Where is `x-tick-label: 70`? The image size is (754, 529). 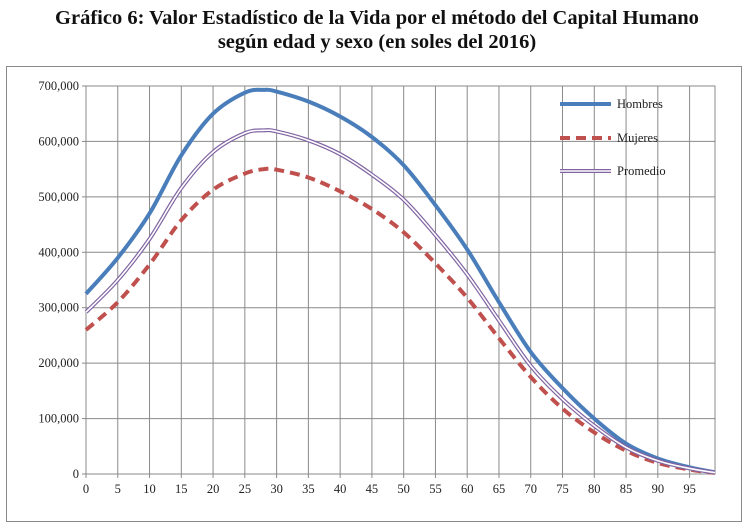
x-tick-label: 70 is located at coordinates (530, 489).